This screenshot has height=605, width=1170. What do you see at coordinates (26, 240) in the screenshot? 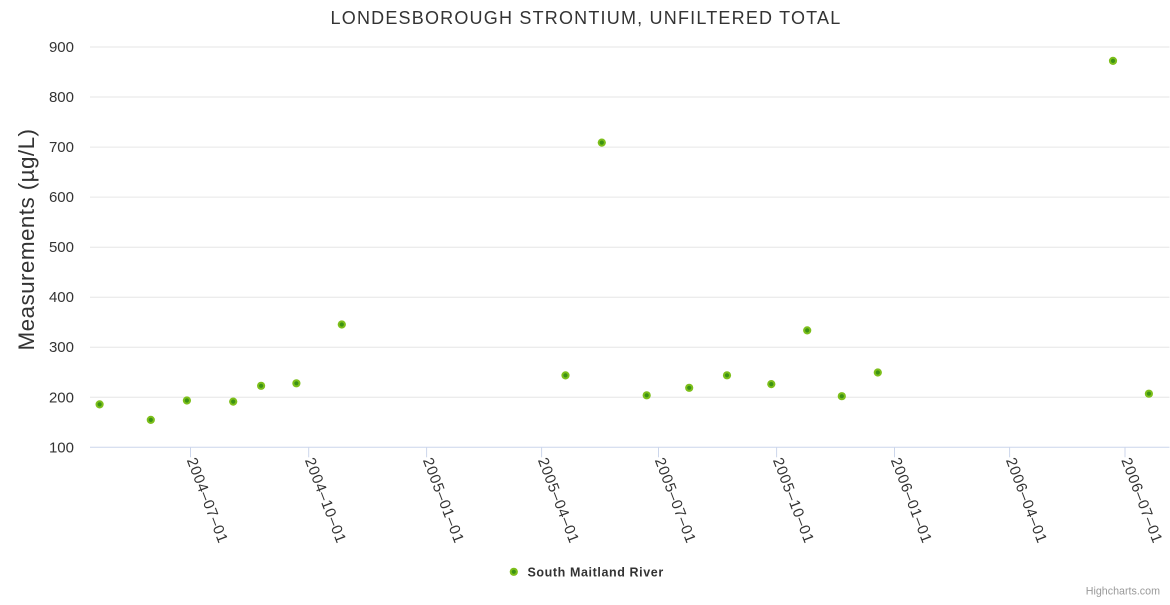
I see `svg-text: Measurements (µg/L)` at bounding box center [26, 240].